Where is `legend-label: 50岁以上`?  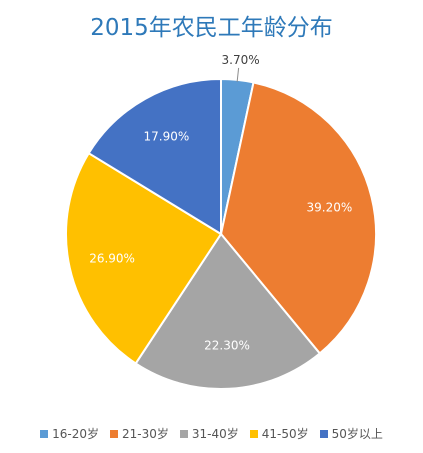 legend-label: 50岁以上 is located at coordinates (357, 434).